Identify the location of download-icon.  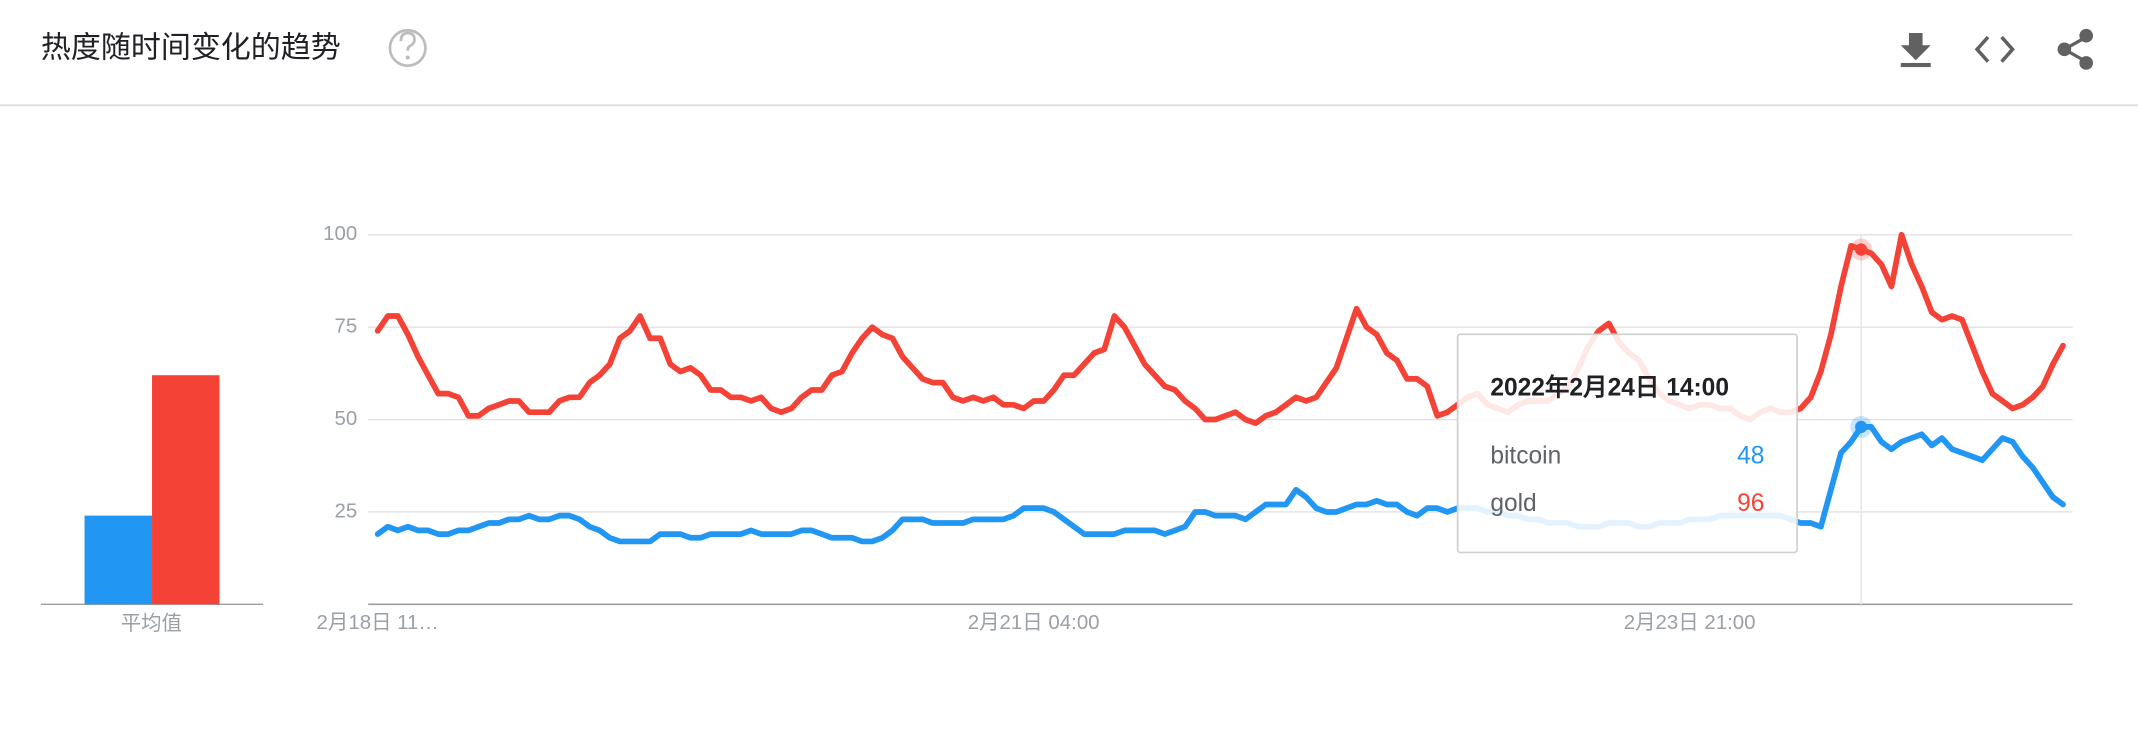
(1915, 50).